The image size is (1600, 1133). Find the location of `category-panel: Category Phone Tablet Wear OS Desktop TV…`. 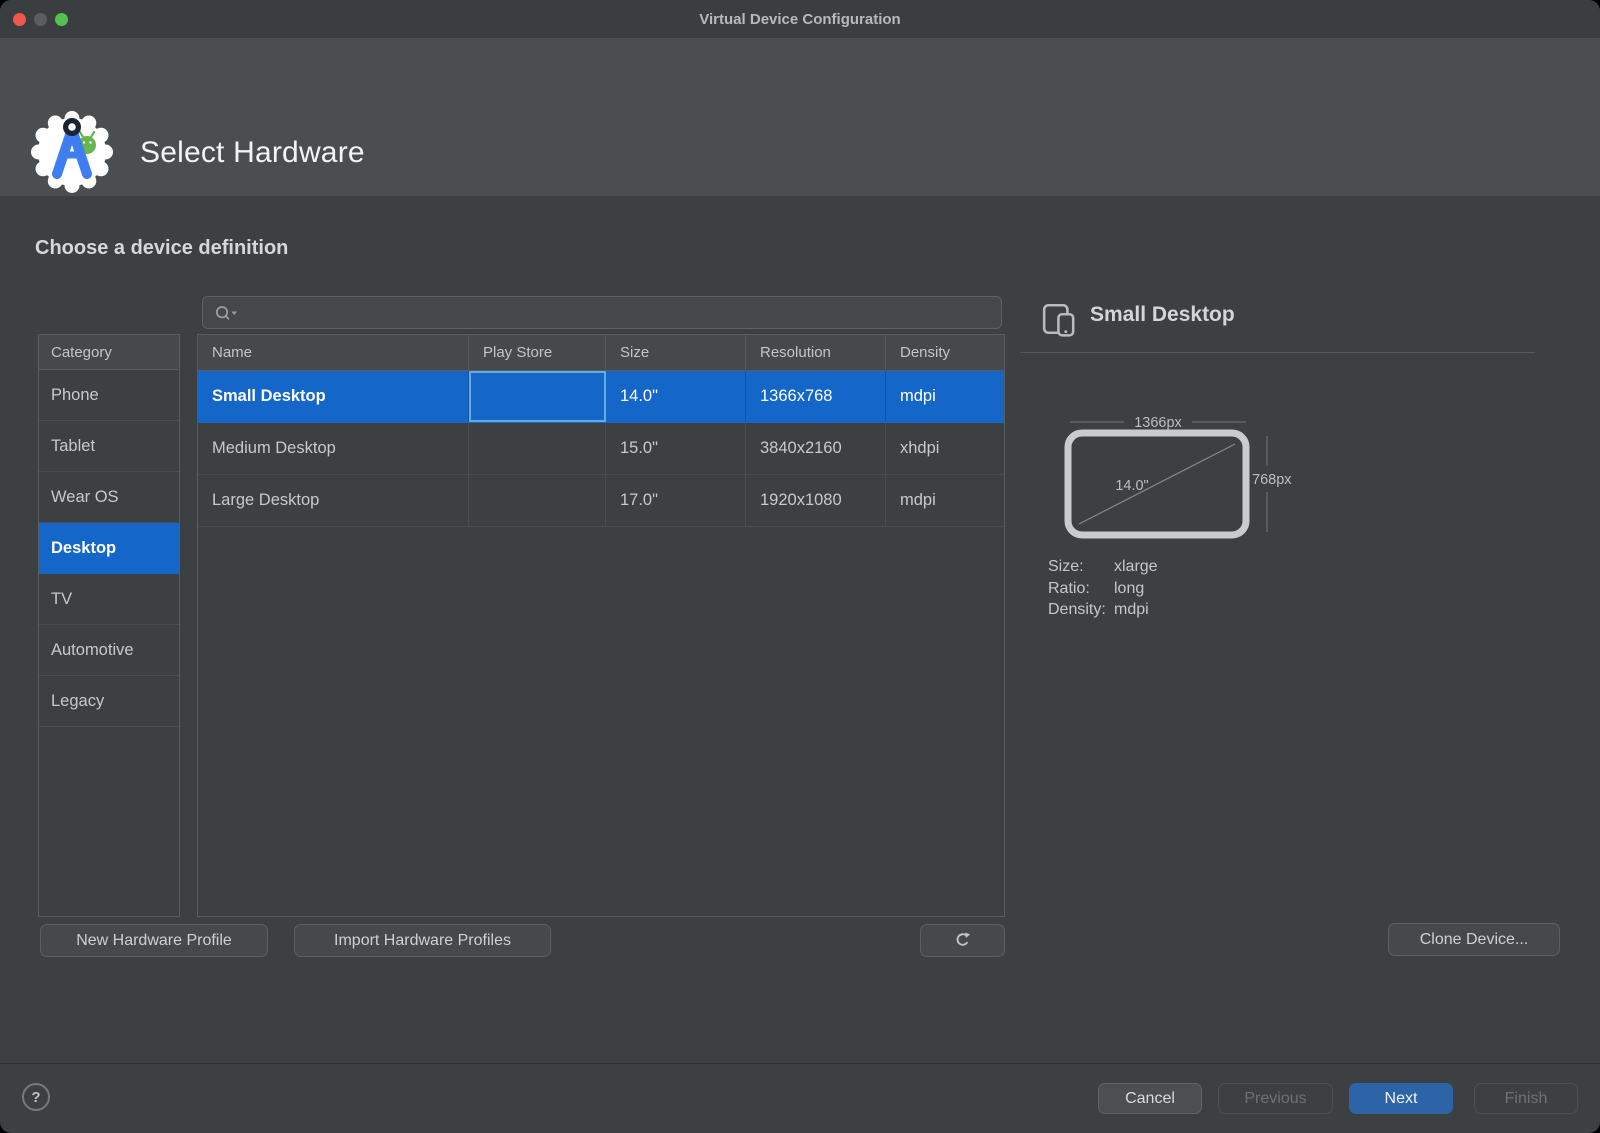

category-panel: Category Phone Tablet Wear OS Desktop TV… is located at coordinates (109, 625).